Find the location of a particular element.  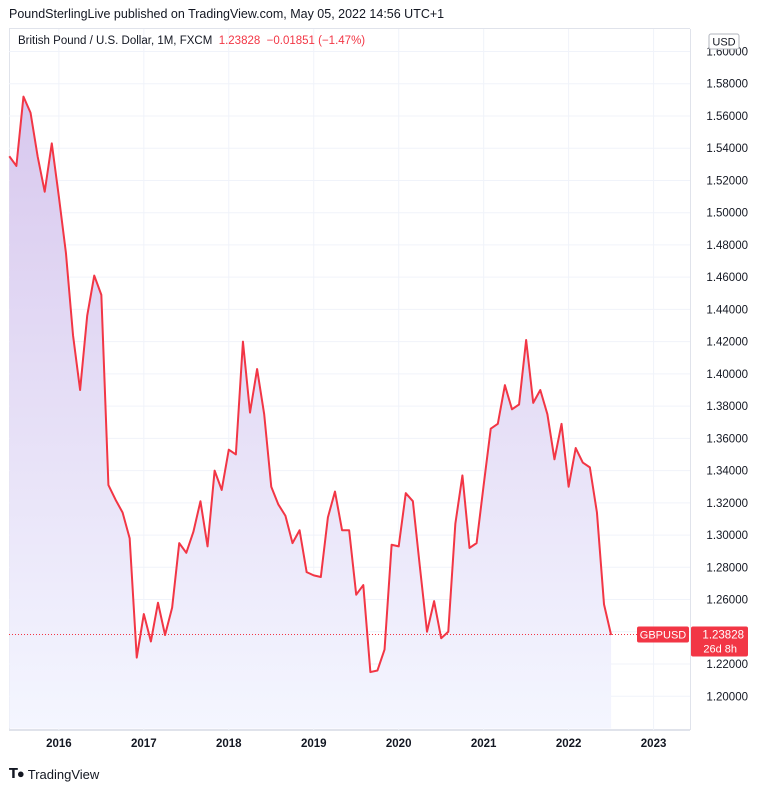

y-tick-label: 1.48000 is located at coordinates (727, 246).